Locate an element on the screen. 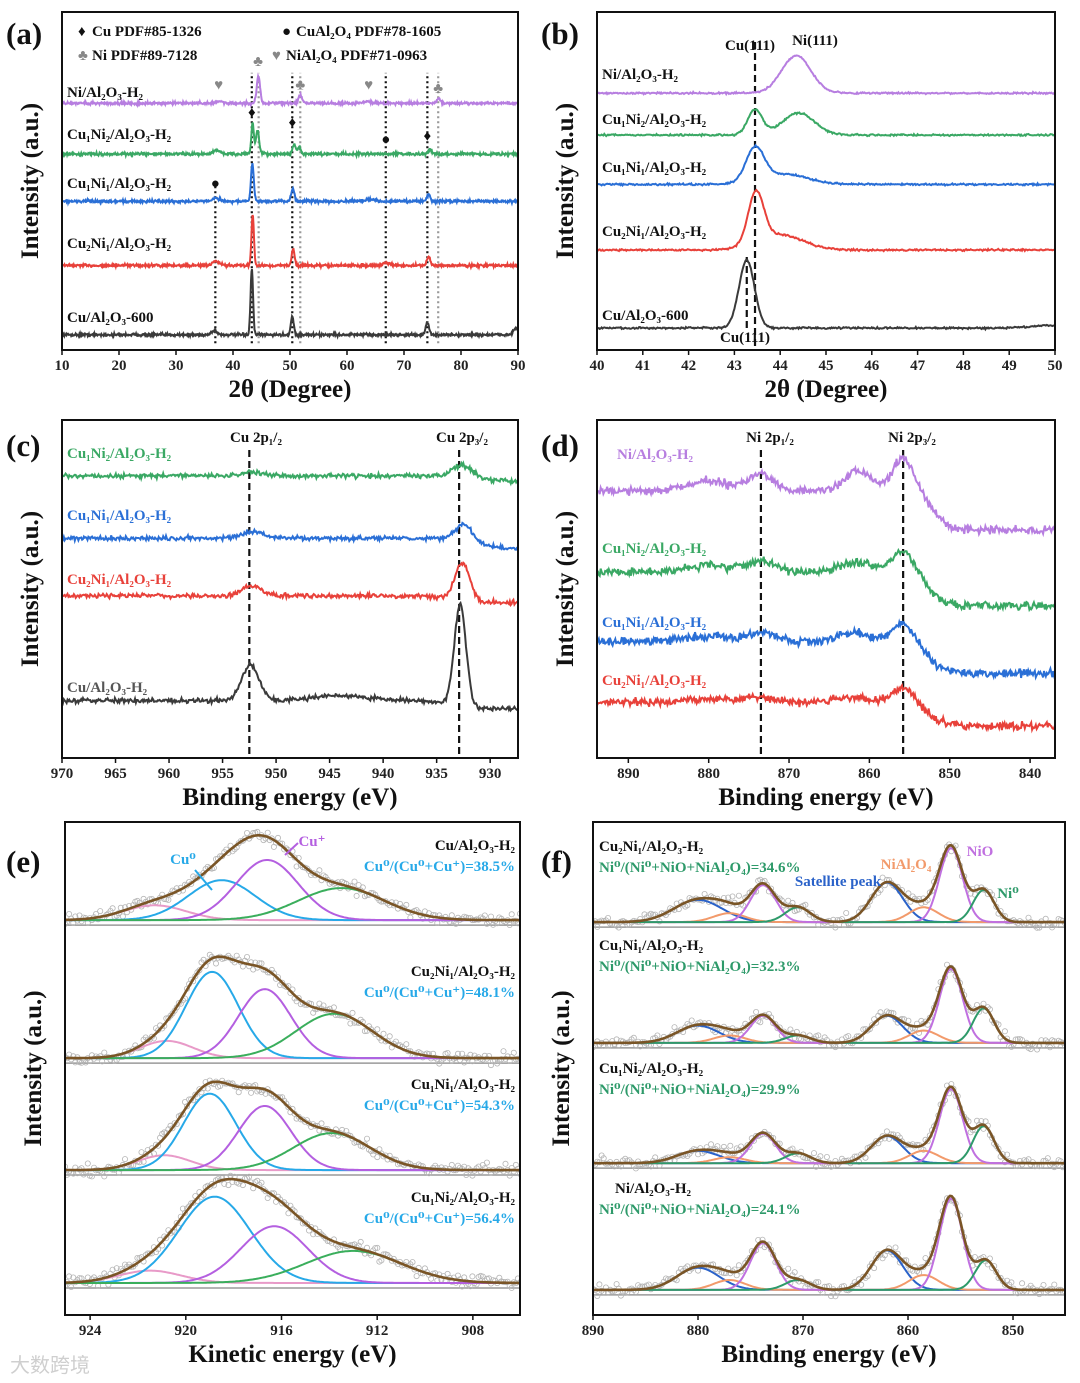  x-tick-label: 840 is located at coordinates (1030, 774).